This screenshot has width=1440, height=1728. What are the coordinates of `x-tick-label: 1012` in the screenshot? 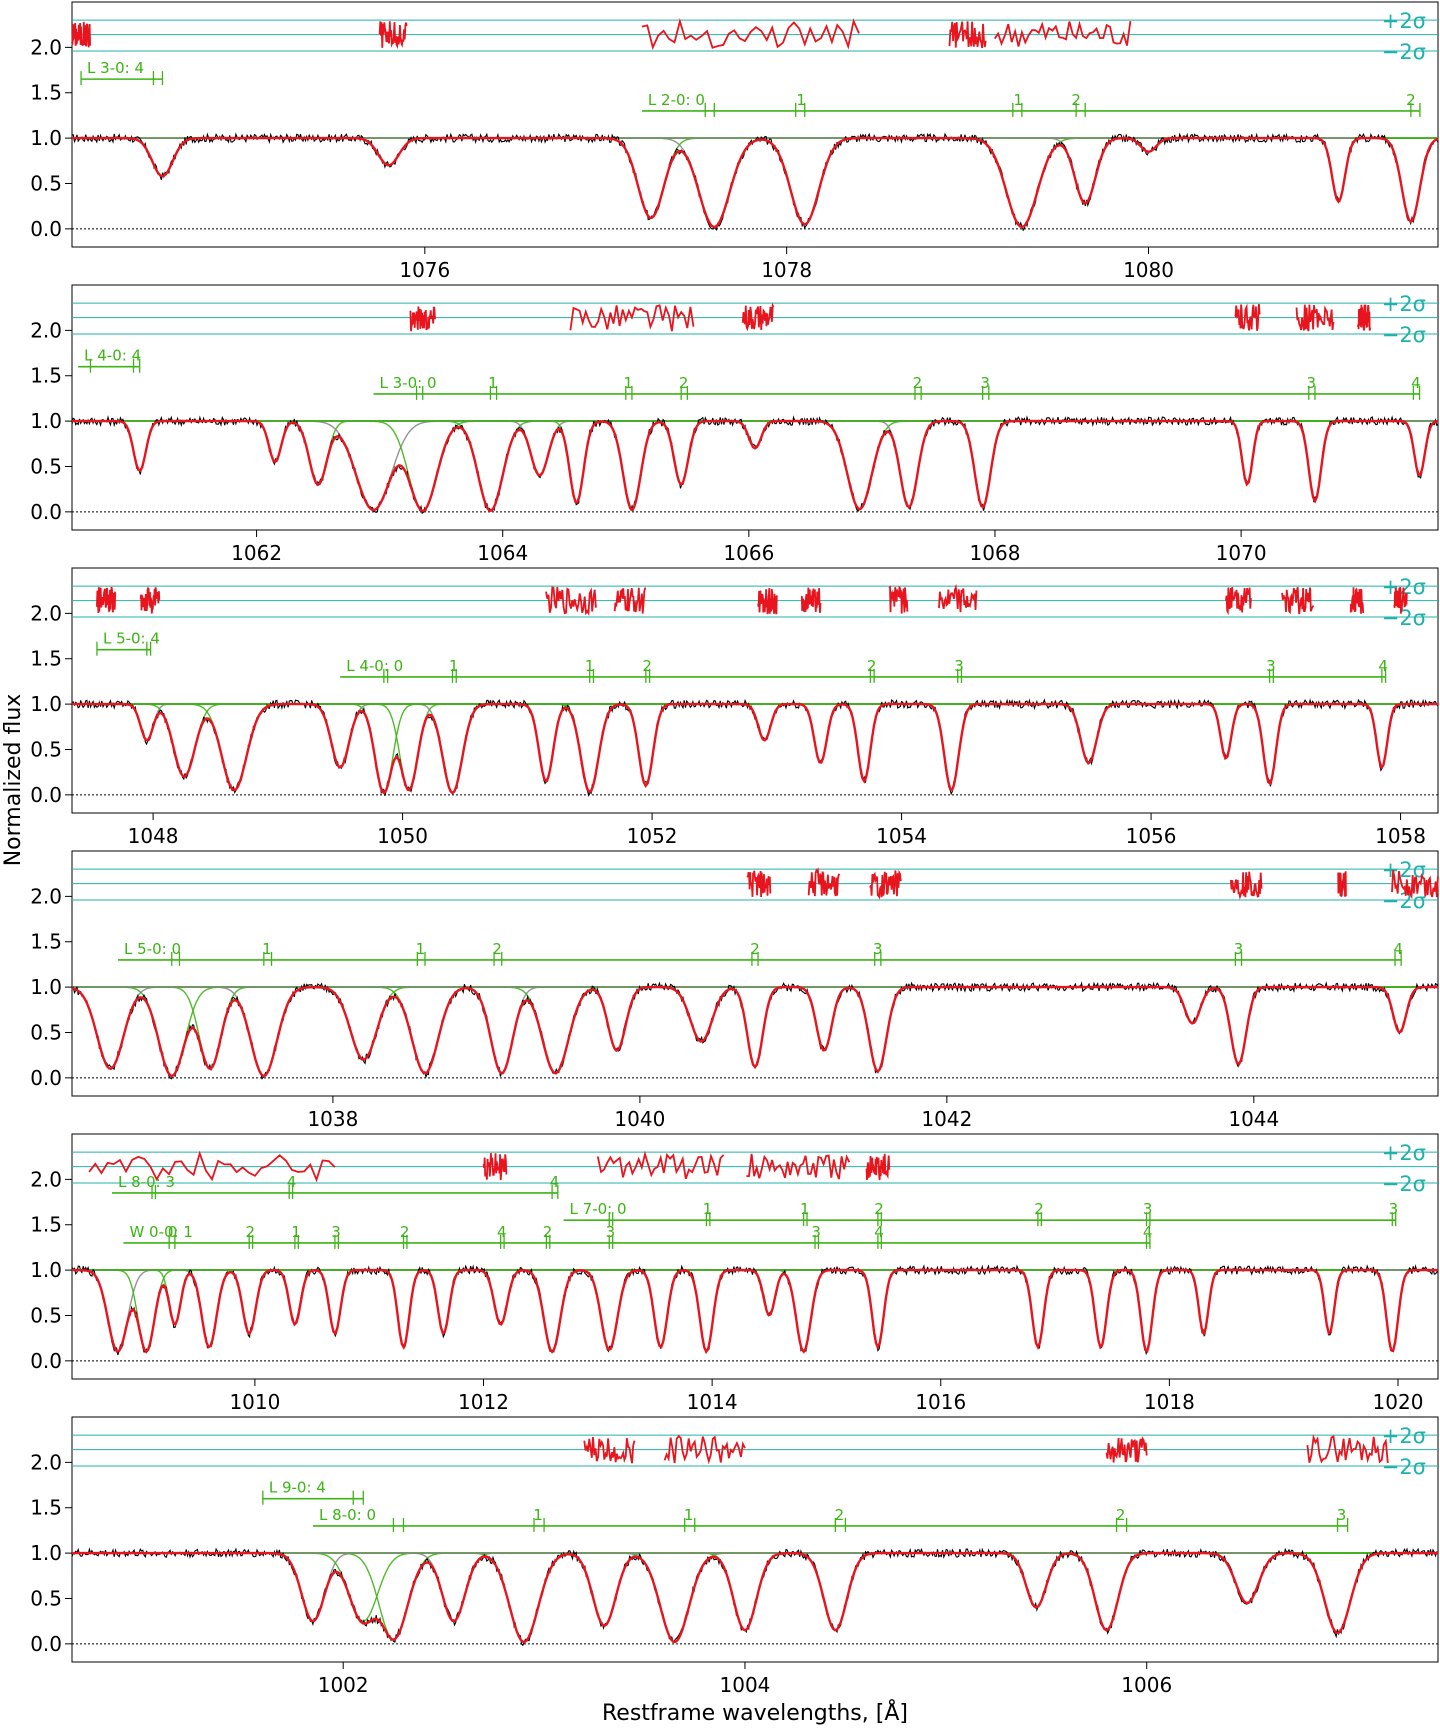 It's located at (483, 1402).